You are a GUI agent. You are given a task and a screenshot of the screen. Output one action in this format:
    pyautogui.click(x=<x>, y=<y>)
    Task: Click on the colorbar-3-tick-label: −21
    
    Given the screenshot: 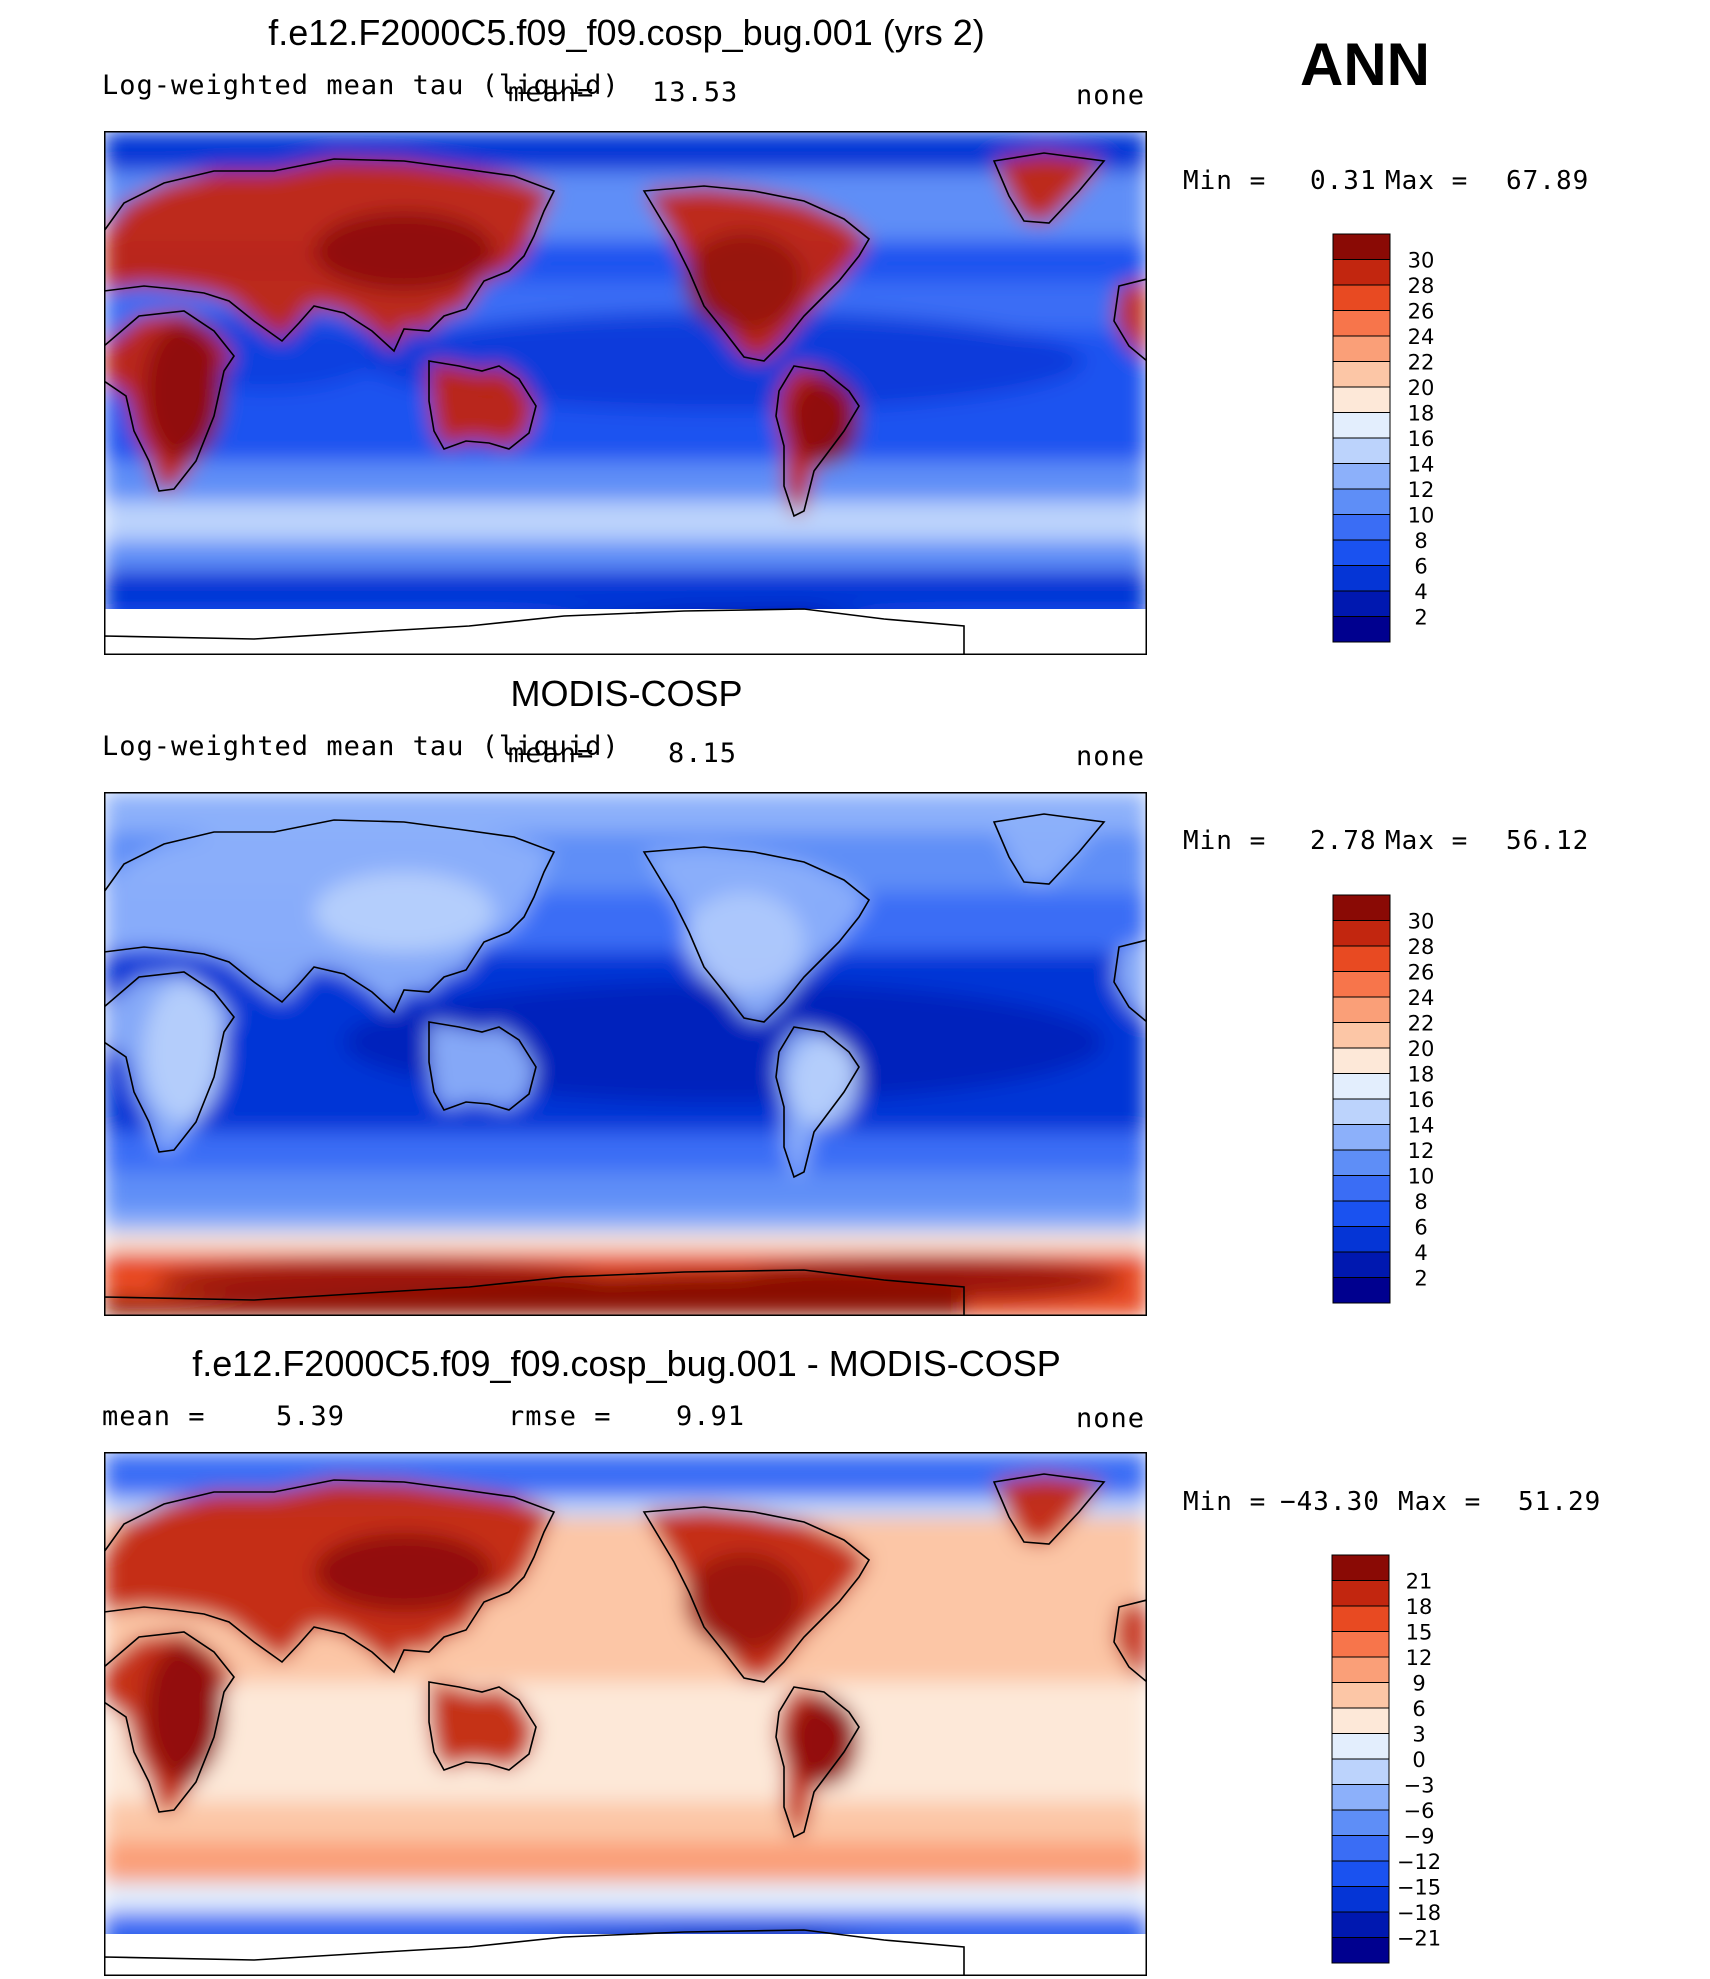 What is the action you would take?
    pyautogui.click(x=1419, y=1939)
    